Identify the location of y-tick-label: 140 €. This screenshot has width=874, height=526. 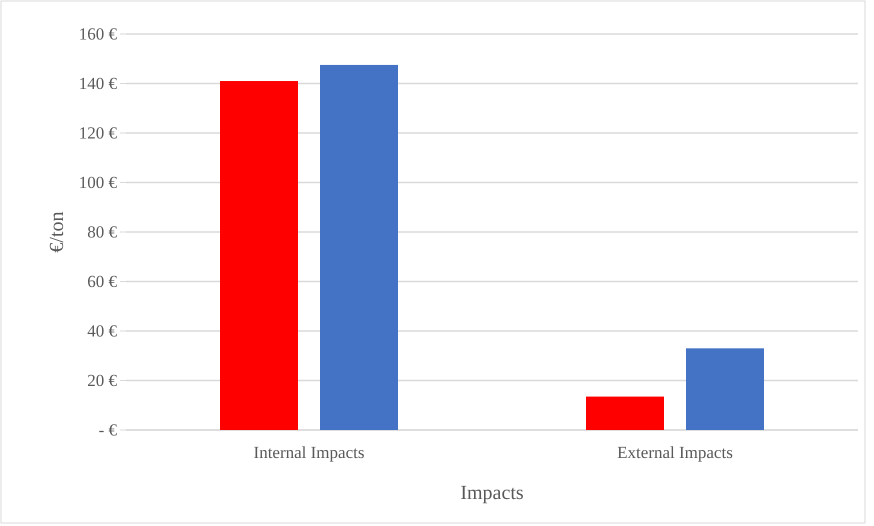
(98, 83).